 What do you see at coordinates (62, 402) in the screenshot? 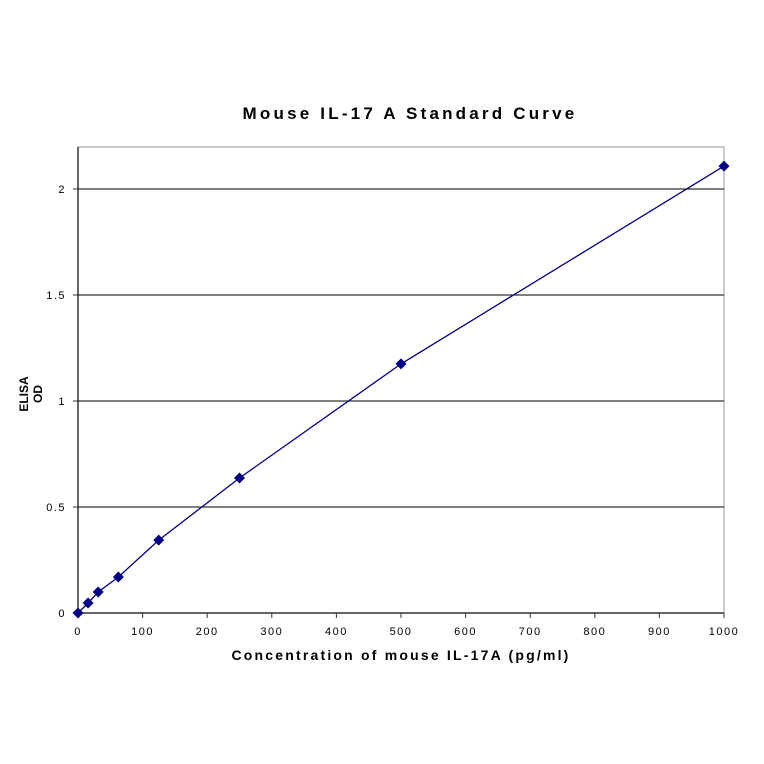
I see `y-tick-label: 1` at bounding box center [62, 402].